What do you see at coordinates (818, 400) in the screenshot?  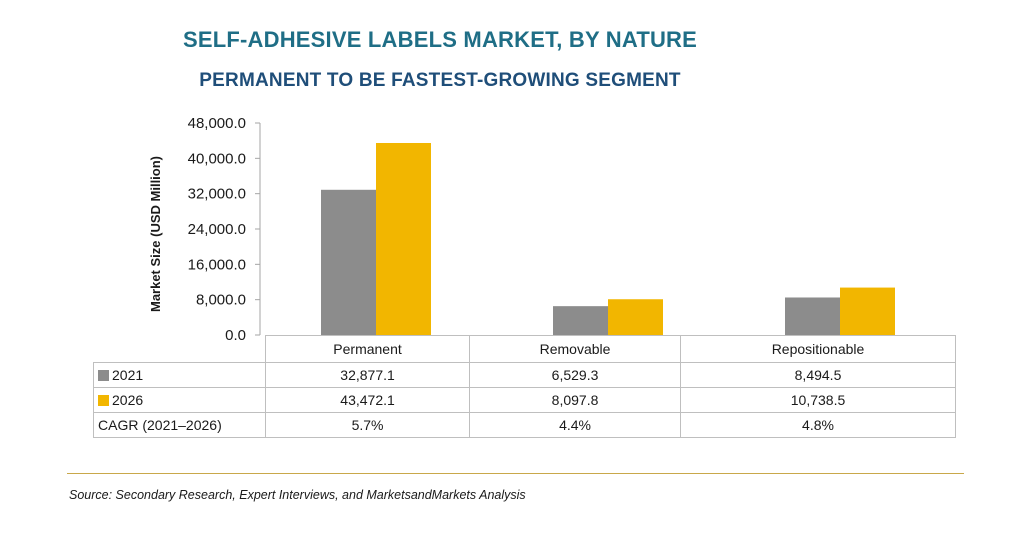 I see `table-cell: 10,738.5` at bounding box center [818, 400].